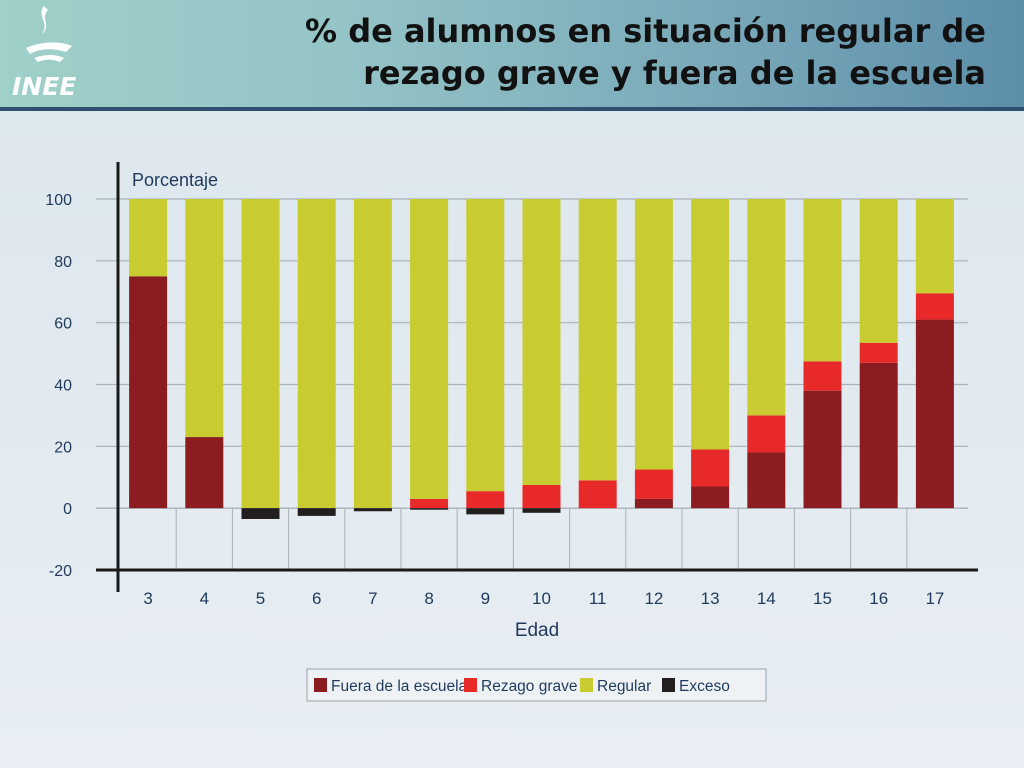 The height and width of the screenshot is (768, 1024). Describe the element at coordinates (934, 598) in the screenshot. I see `x-tick-label: 17` at that location.